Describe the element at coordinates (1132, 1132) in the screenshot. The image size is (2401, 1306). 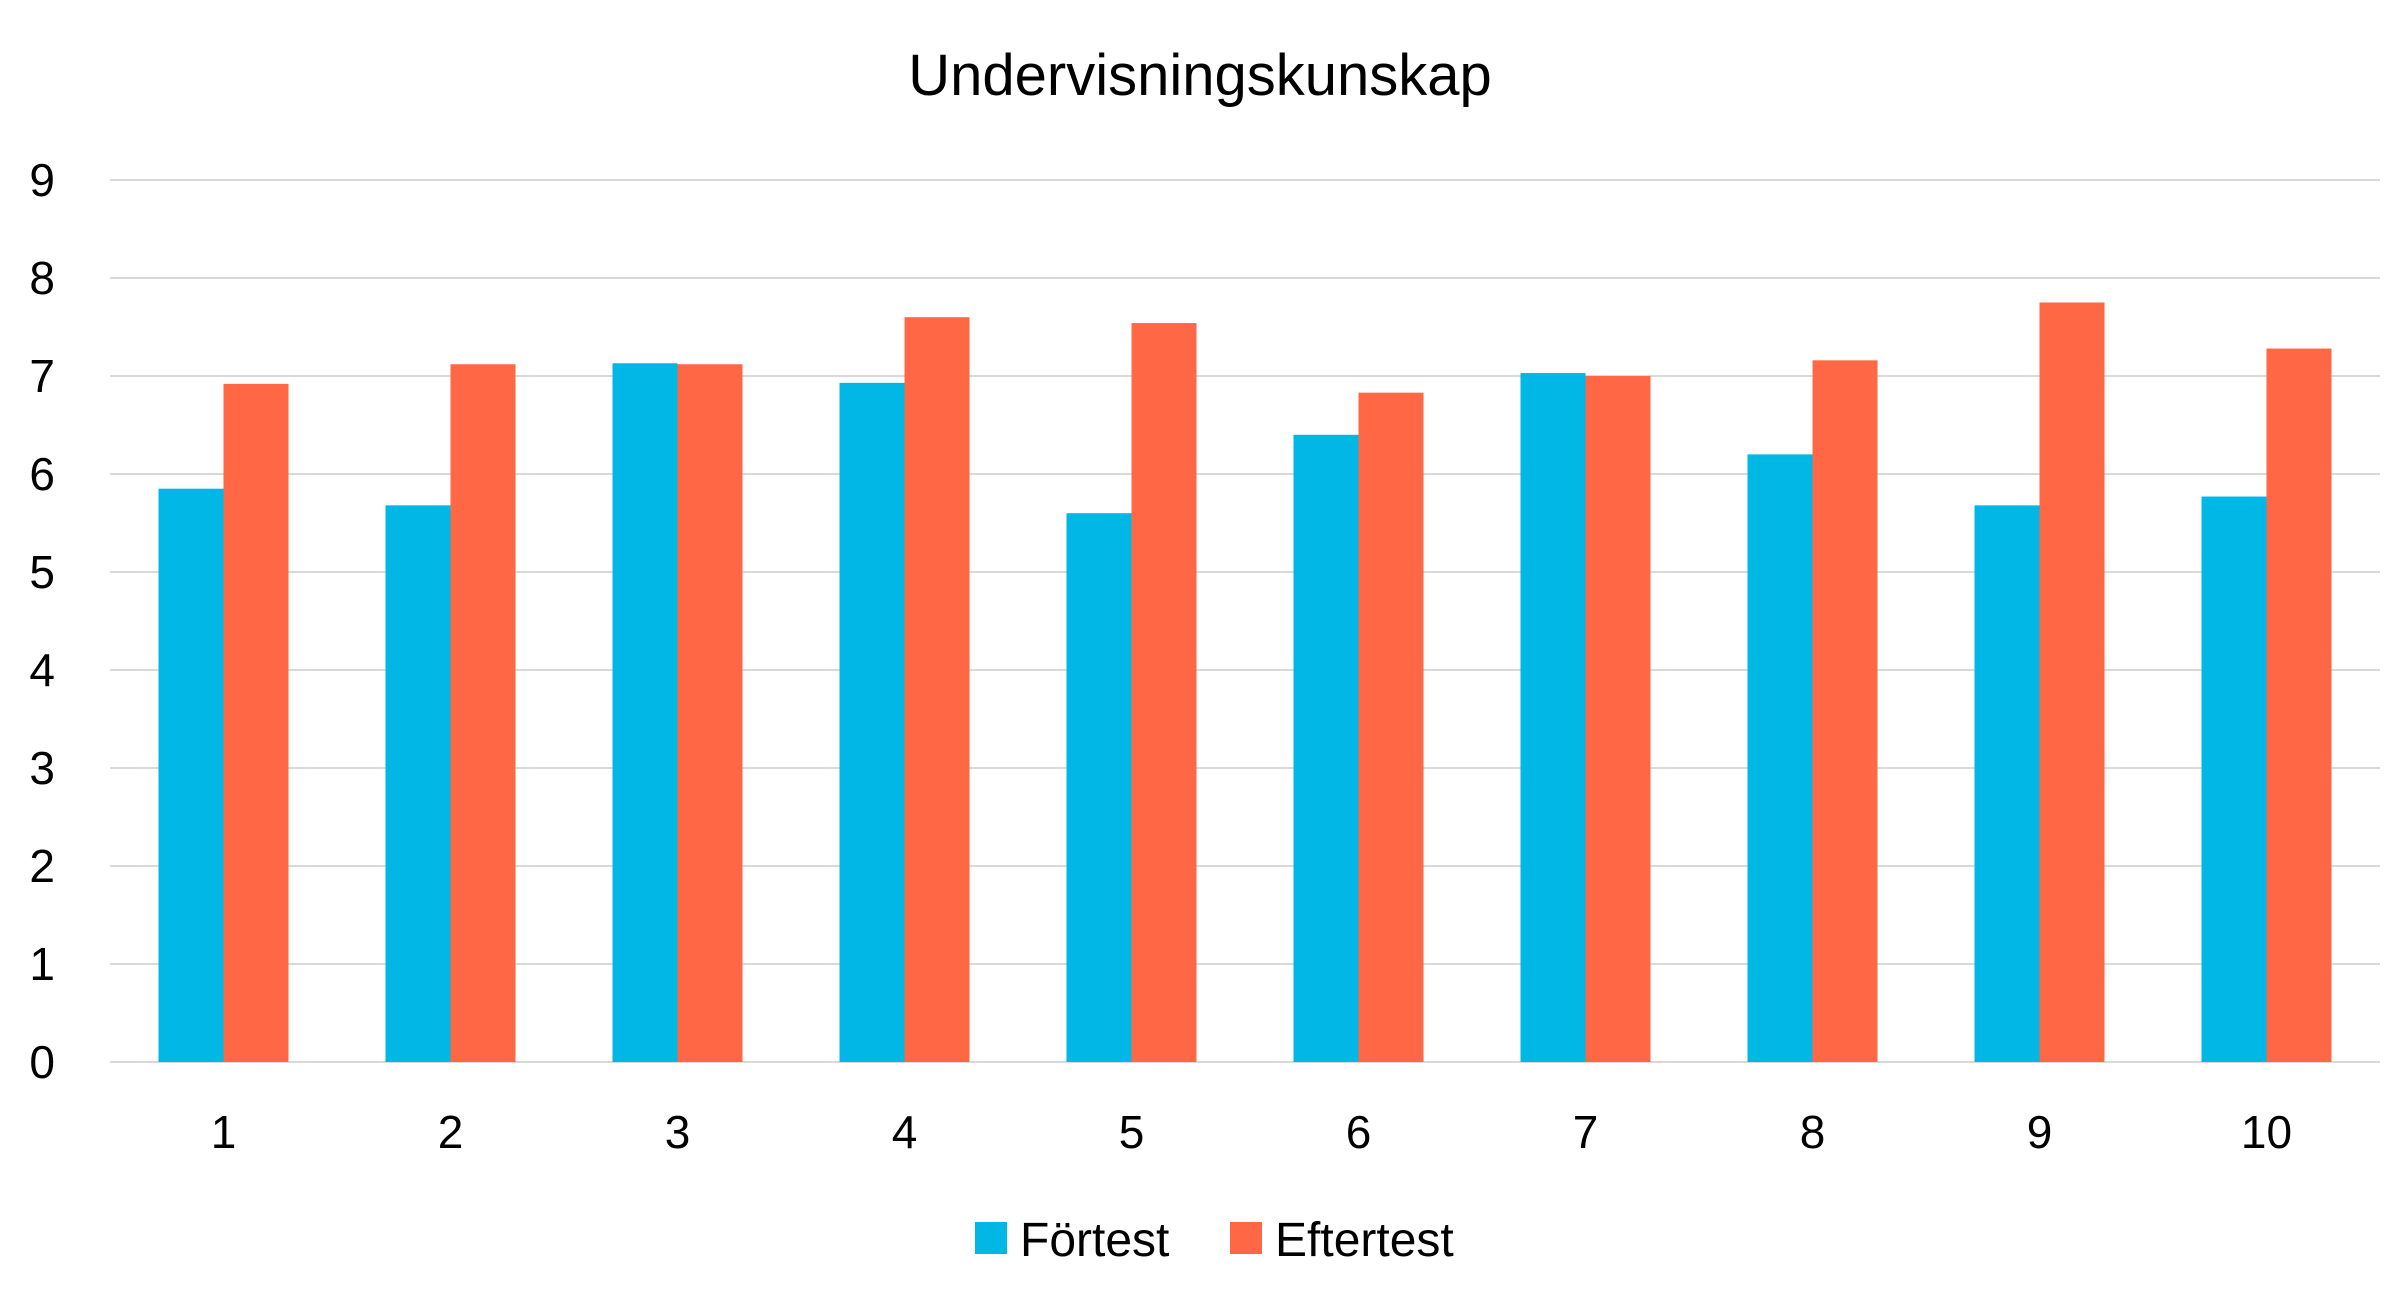
I see `x-tick-label: 5` at that location.